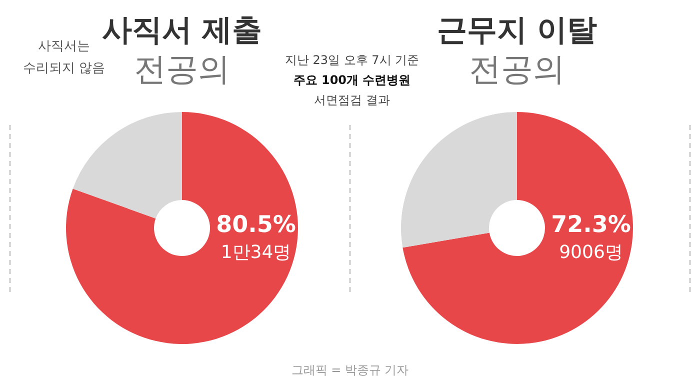 This screenshot has width=700, height=389. Describe the element at coordinates (256, 237) in the screenshot. I see `data-label: 80.5% 1만34명` at that location.